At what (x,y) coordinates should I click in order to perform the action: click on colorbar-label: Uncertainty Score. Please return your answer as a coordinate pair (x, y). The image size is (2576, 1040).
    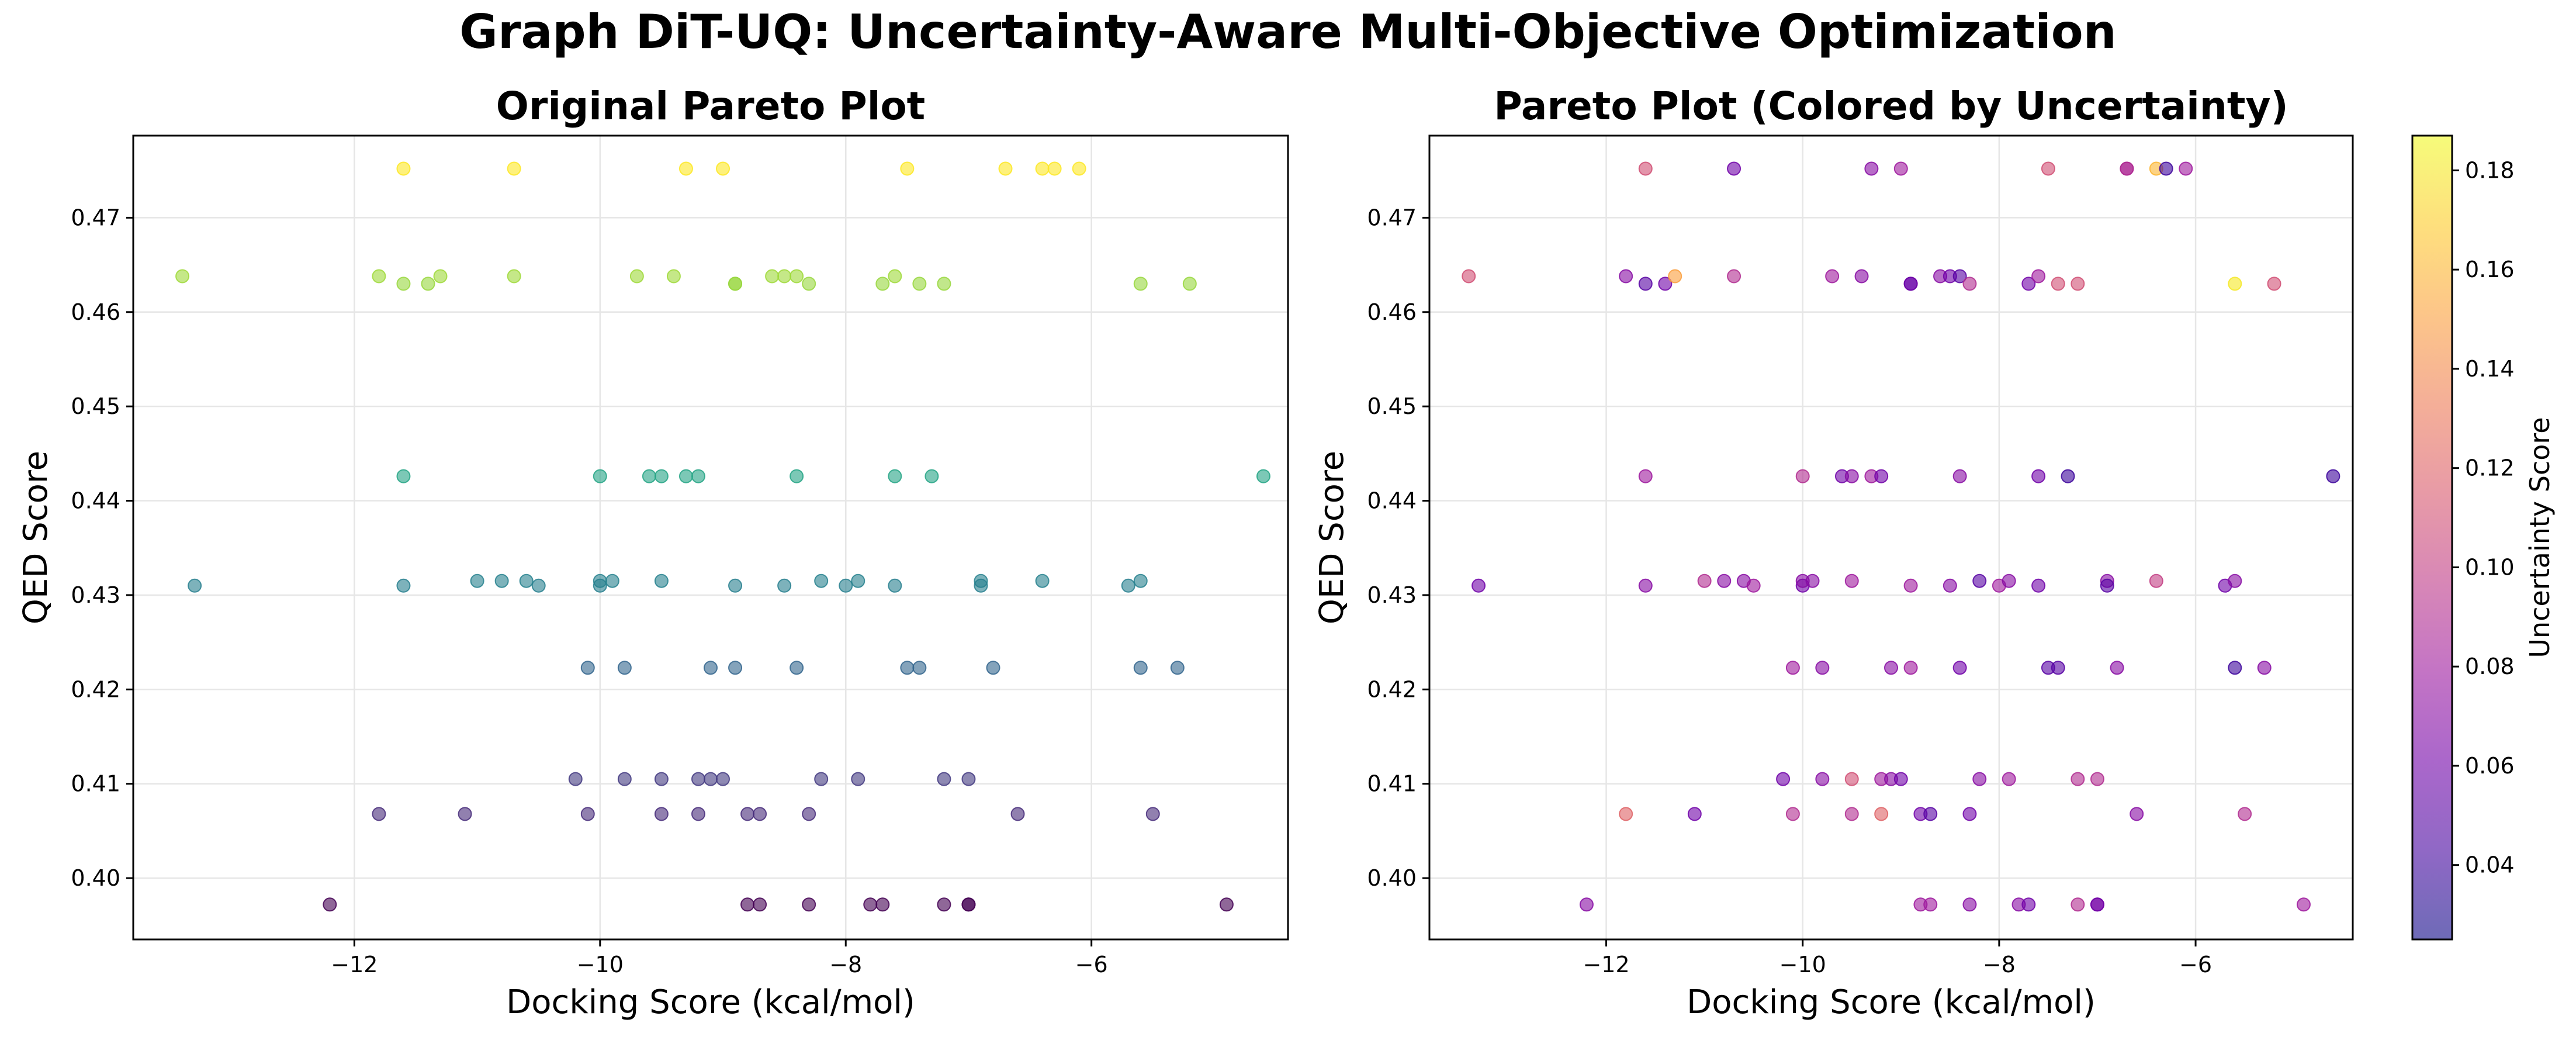
    Looking at the image, I should click on (2540, 537).